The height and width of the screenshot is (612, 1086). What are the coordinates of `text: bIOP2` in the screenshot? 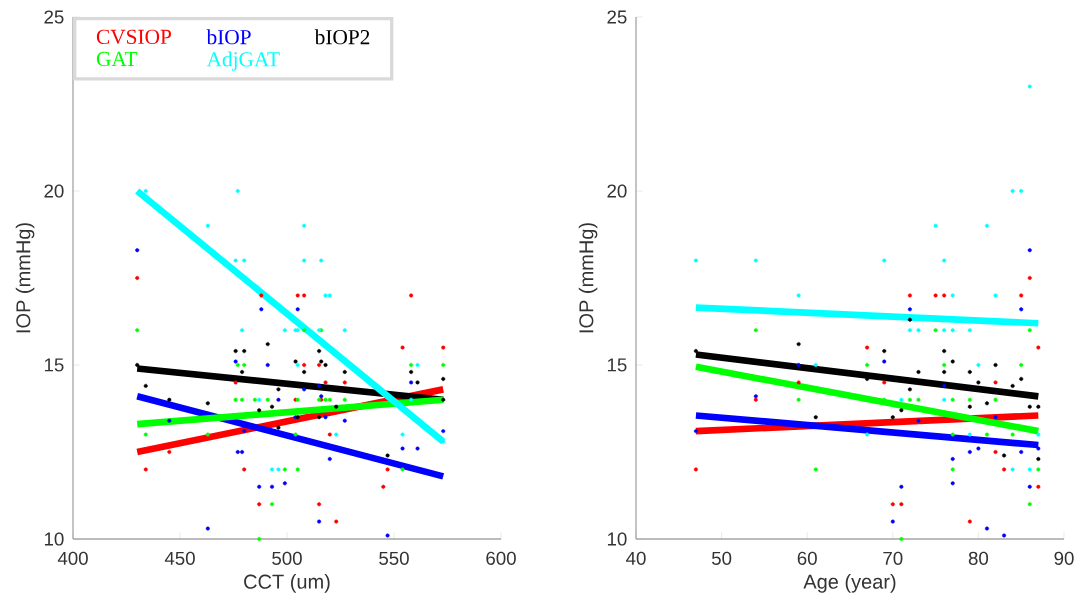 It's located at (342, 37).